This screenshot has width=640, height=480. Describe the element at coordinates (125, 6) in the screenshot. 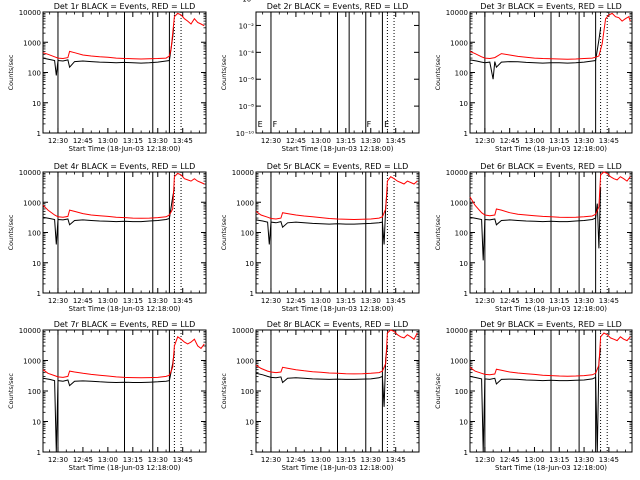

I see `chart-title: Det 1r BLACK = Events, RED = LLD` at that location.